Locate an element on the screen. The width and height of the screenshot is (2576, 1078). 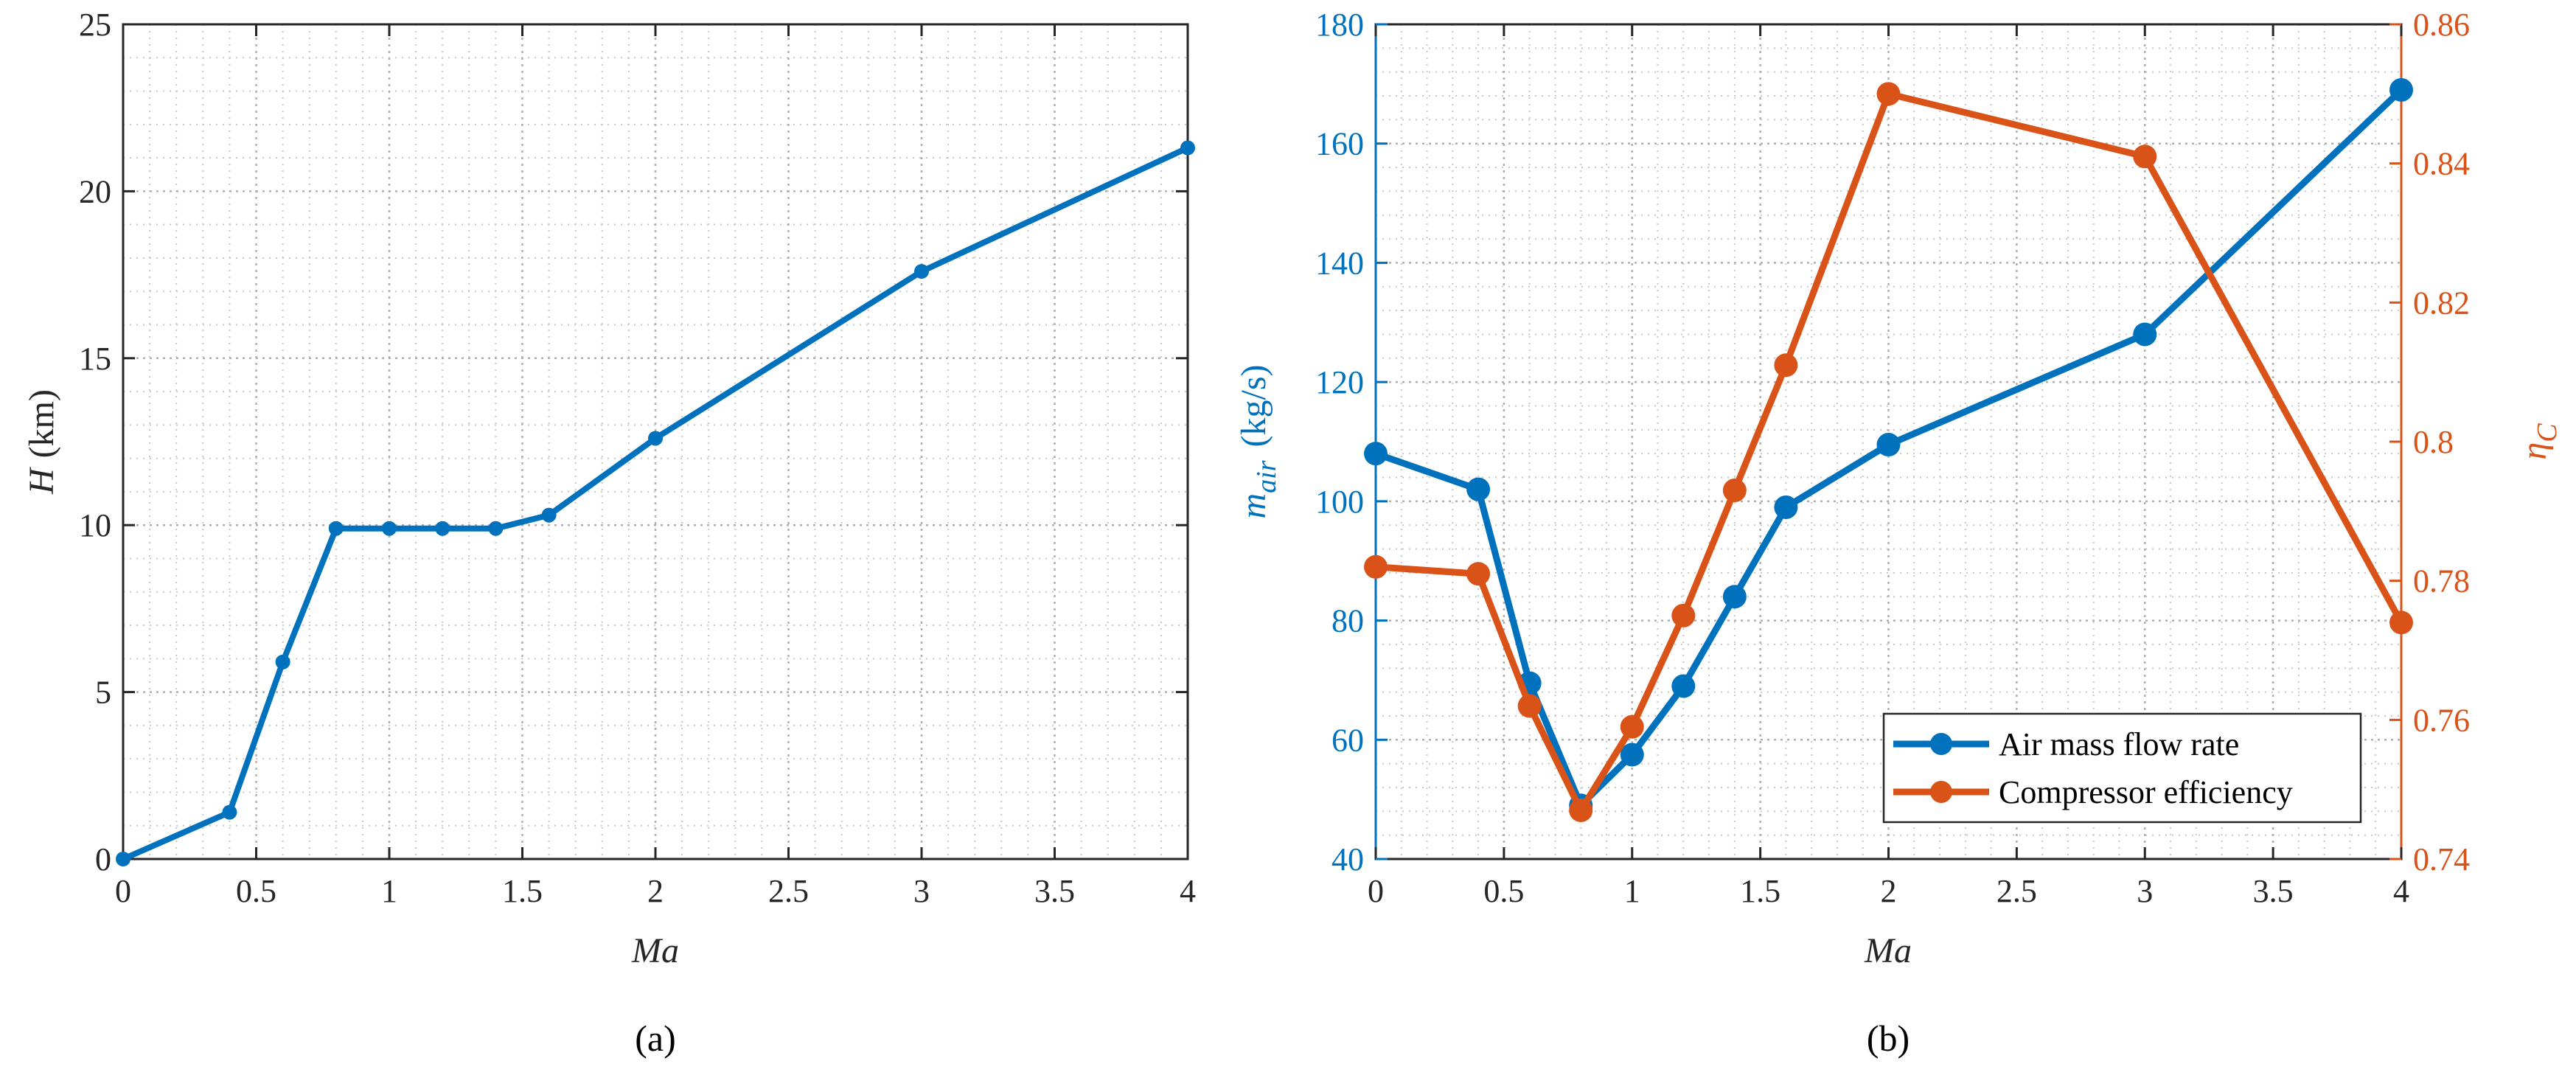
panel-a-x-tick-label: 0 is located at coordinates (123, 891).